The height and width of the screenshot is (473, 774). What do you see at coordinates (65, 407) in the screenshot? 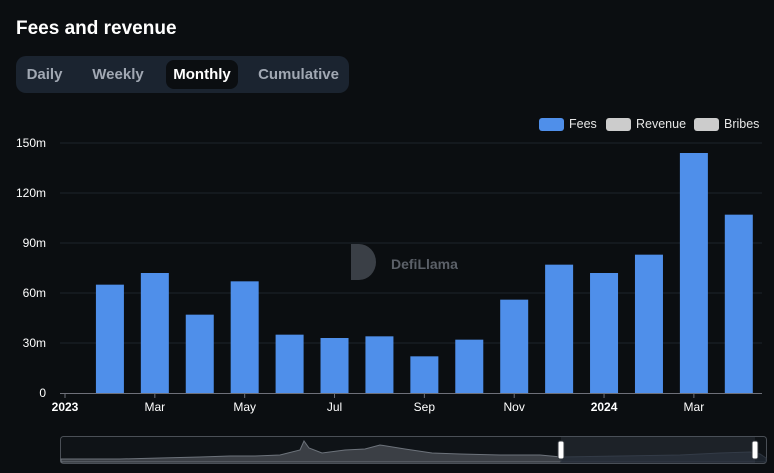
I see `x-tick-label: 2023` at bounding box center [65, 407].